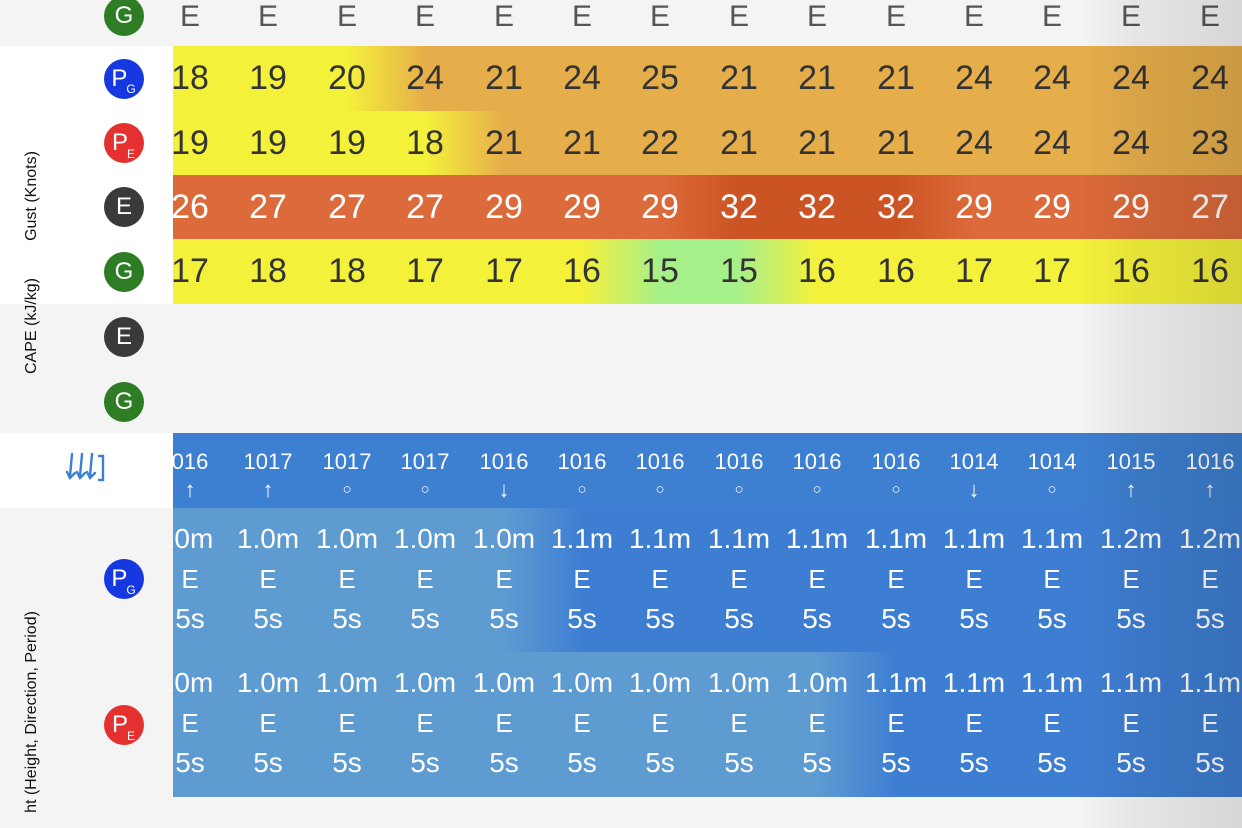  Describe the element at coordinates (660, 78) in the screenshot. I see `gust-value-cell: 25` at that location.